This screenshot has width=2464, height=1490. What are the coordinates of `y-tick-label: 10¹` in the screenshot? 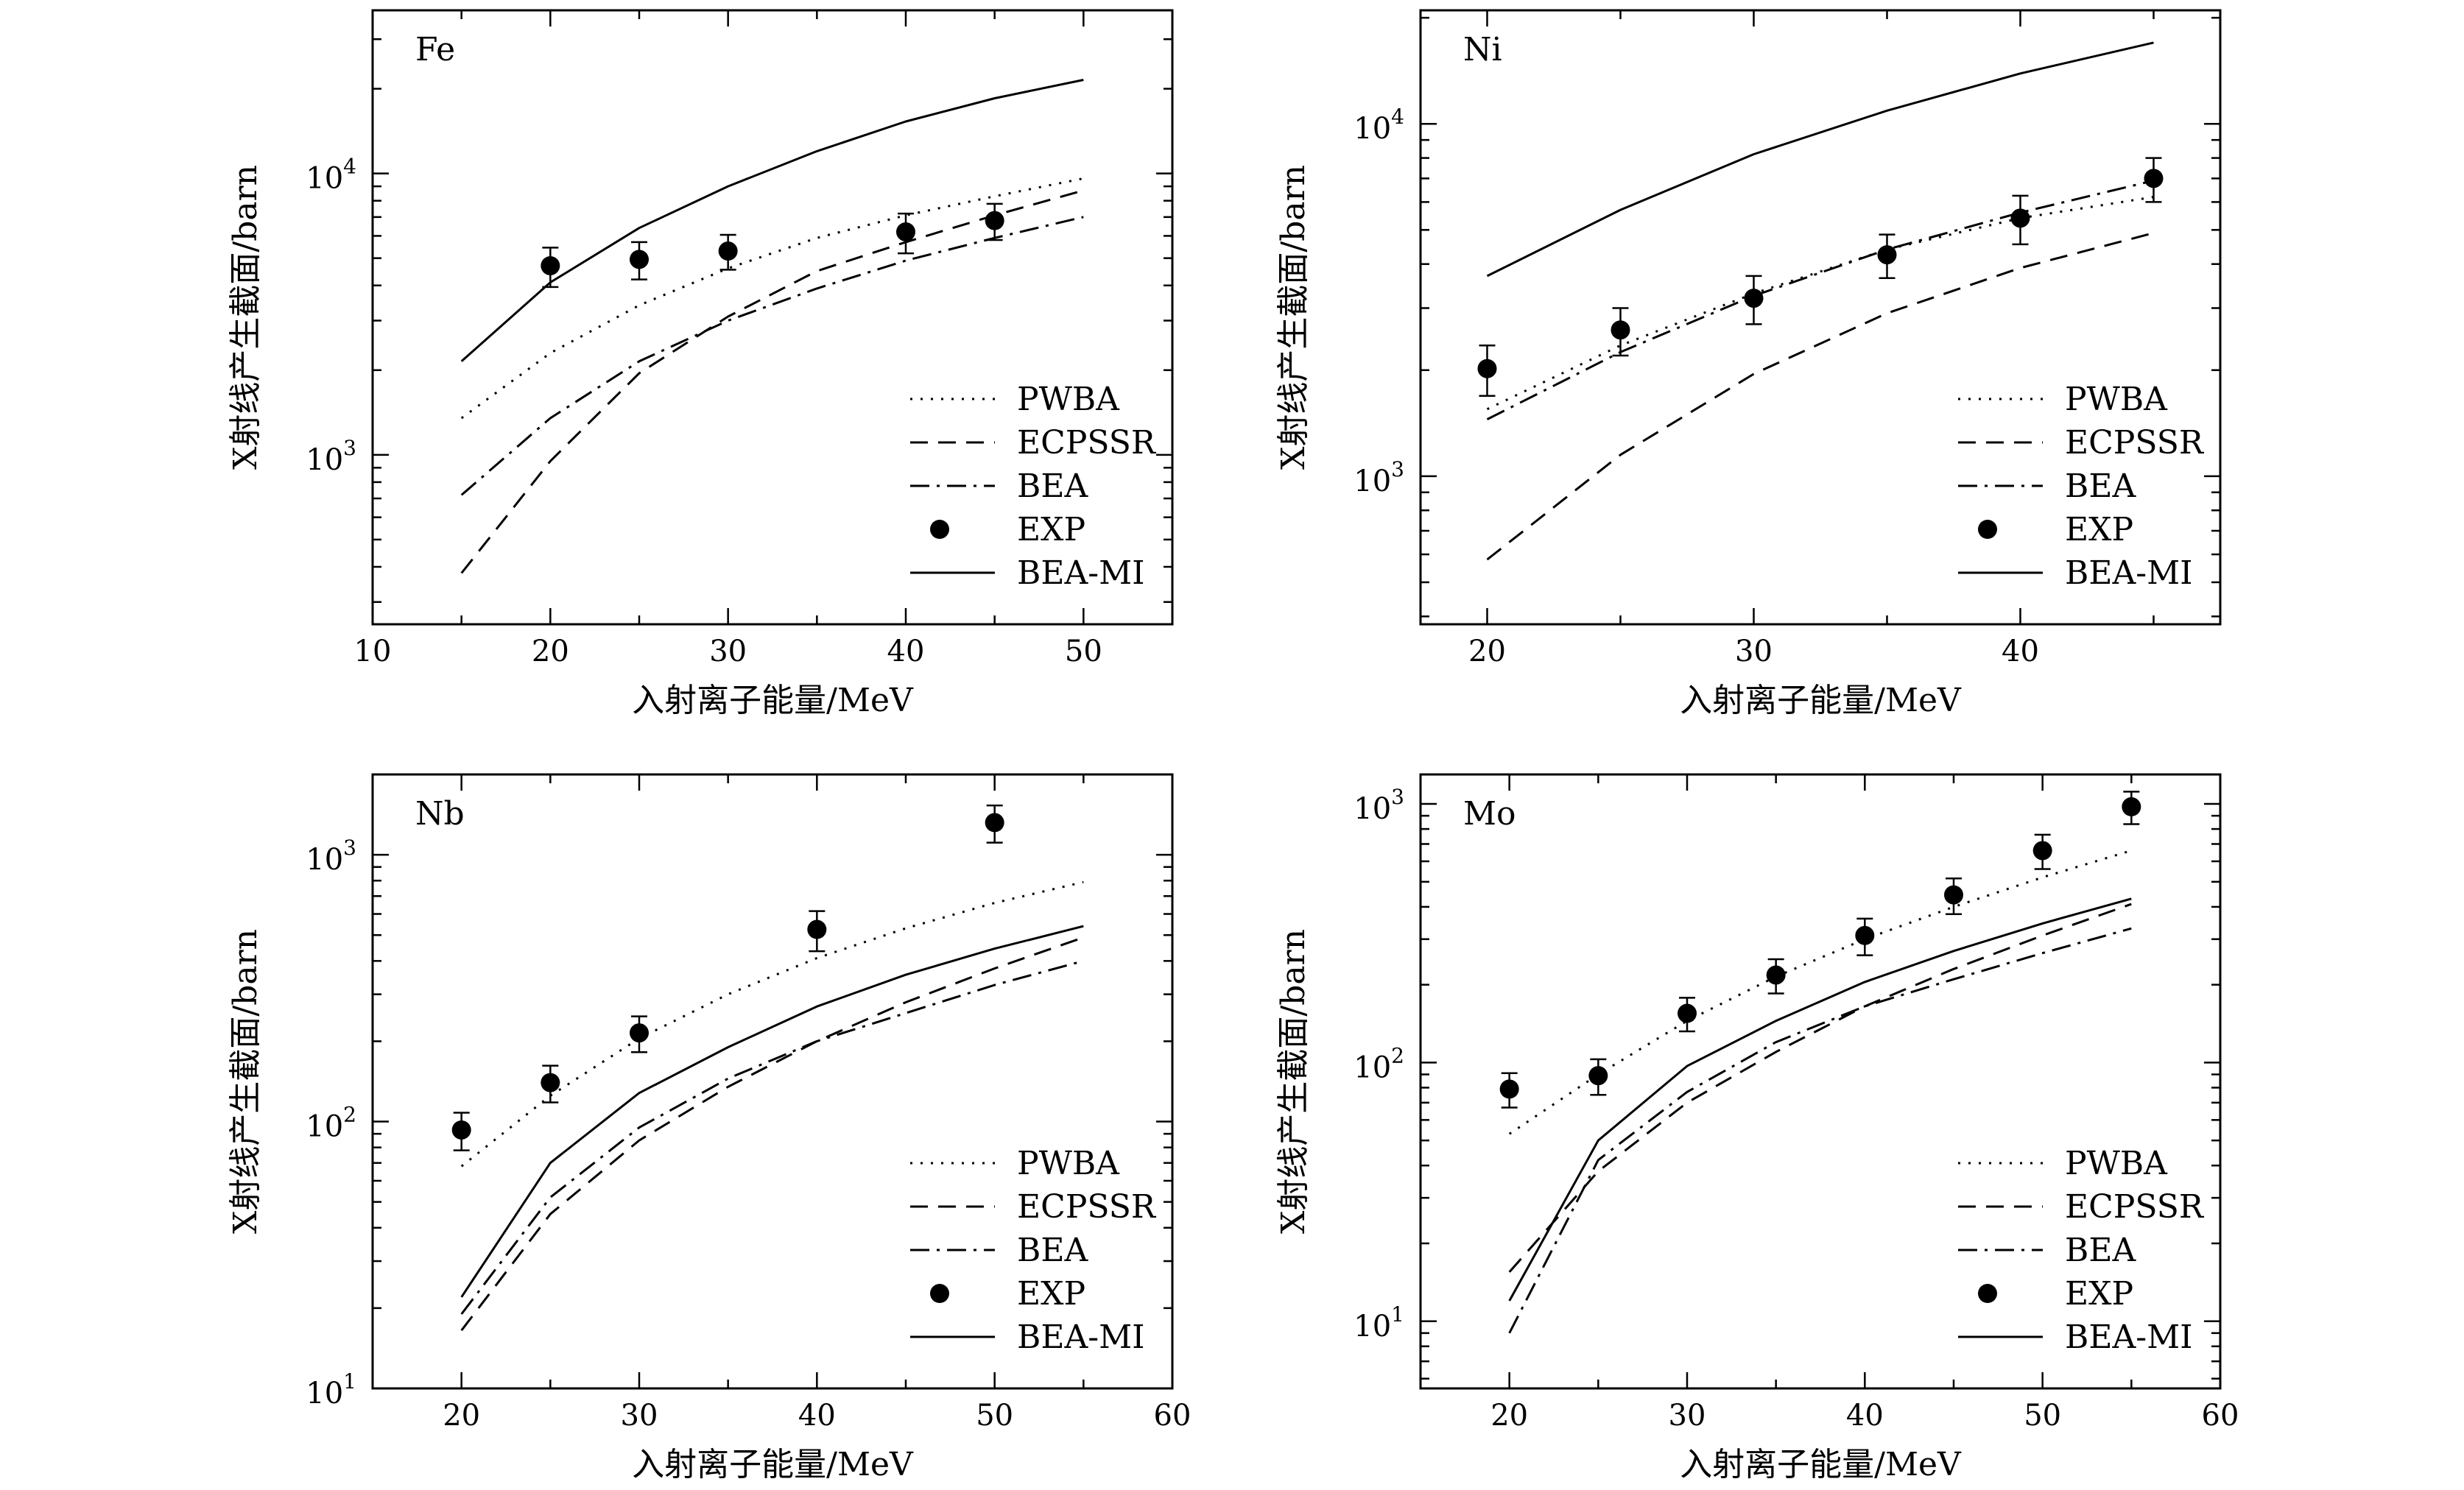 It's located at (331, 1389).